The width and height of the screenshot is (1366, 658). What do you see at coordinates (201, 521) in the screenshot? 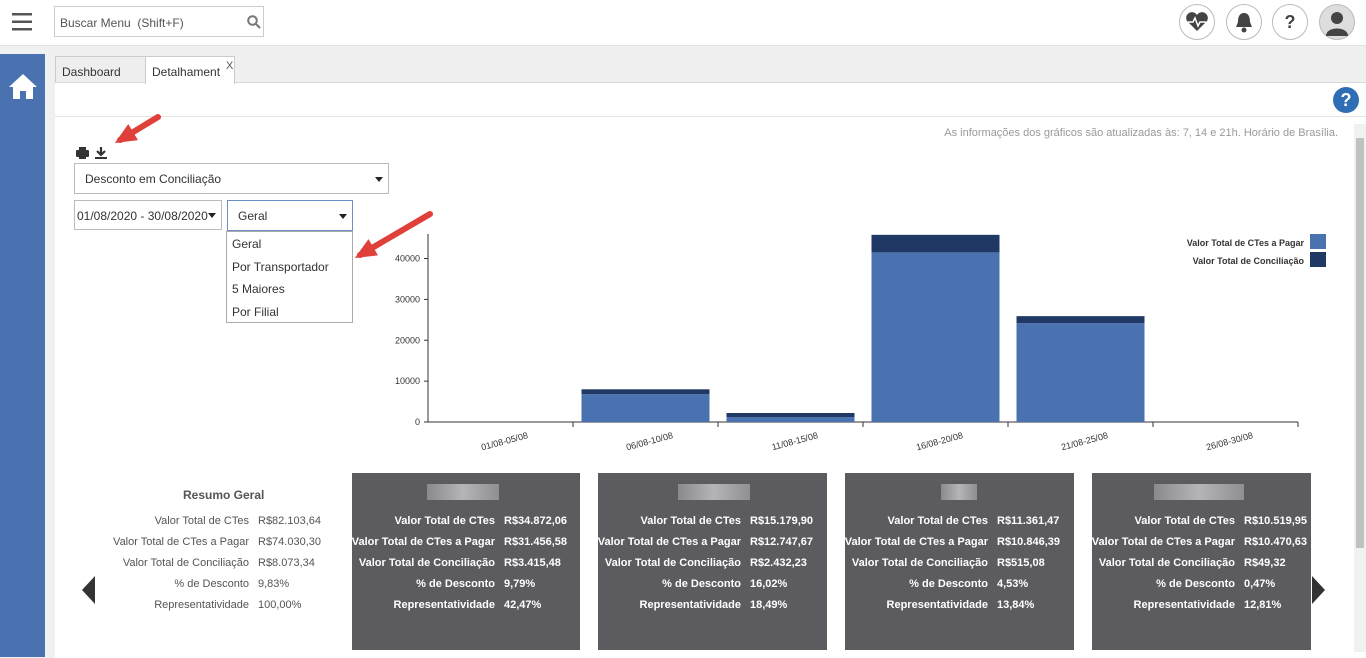
I see `summary-label: Valor Total de CTes` at bounding box center [201, 521].